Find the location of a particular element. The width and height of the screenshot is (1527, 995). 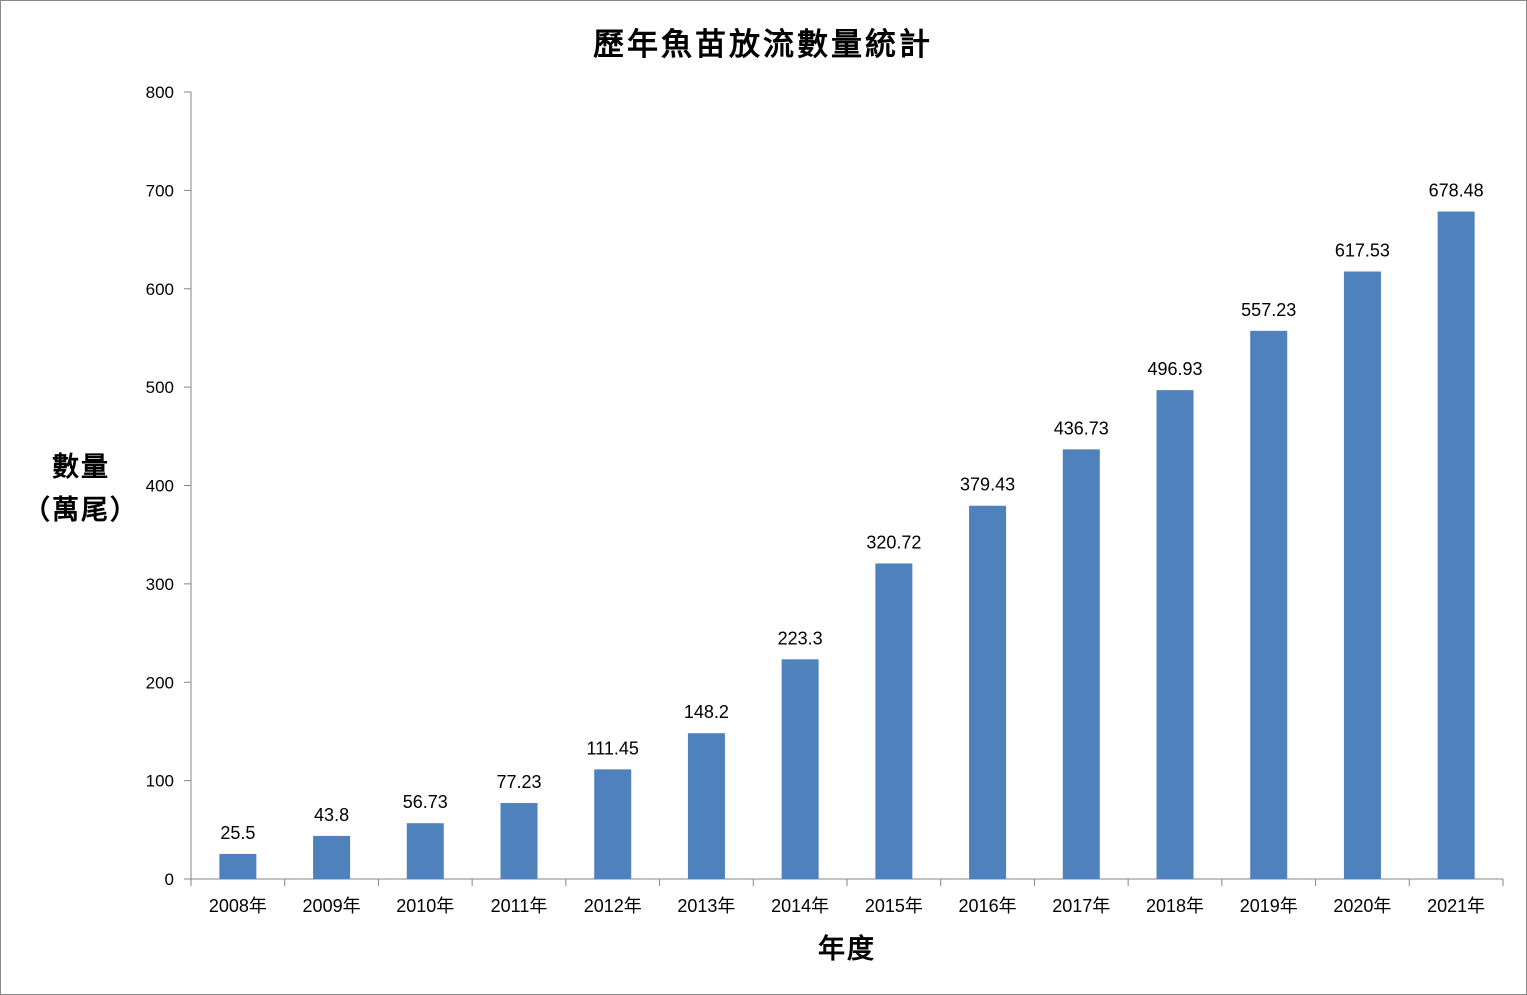

y-tick-label: 600 is located at coordinates (160, 289).